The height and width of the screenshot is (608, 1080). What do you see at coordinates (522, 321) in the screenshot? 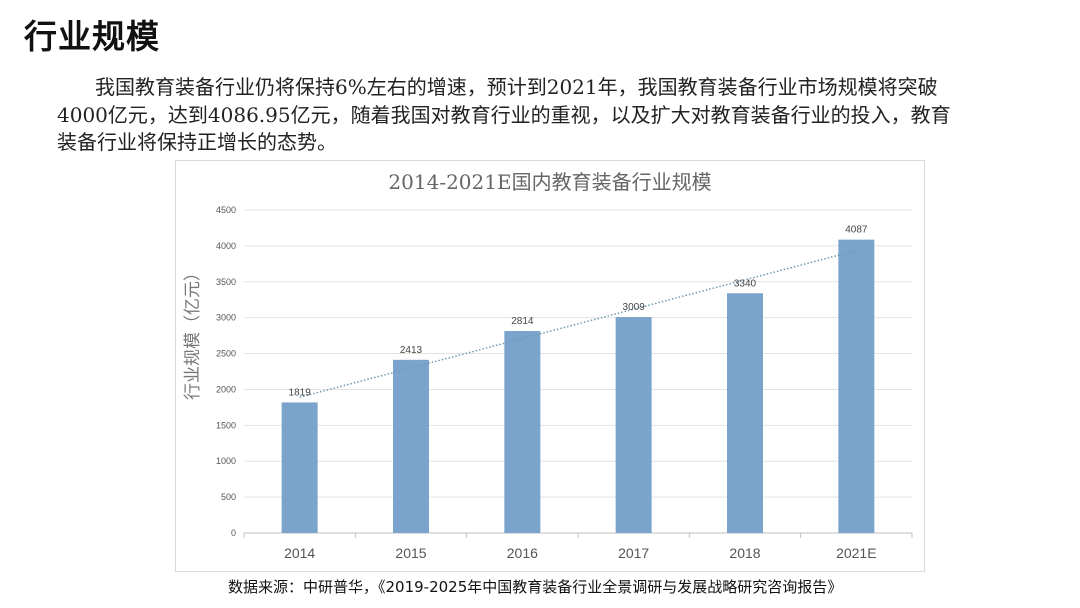
I see `data-label: 2814` at bounding box center [522, 321].